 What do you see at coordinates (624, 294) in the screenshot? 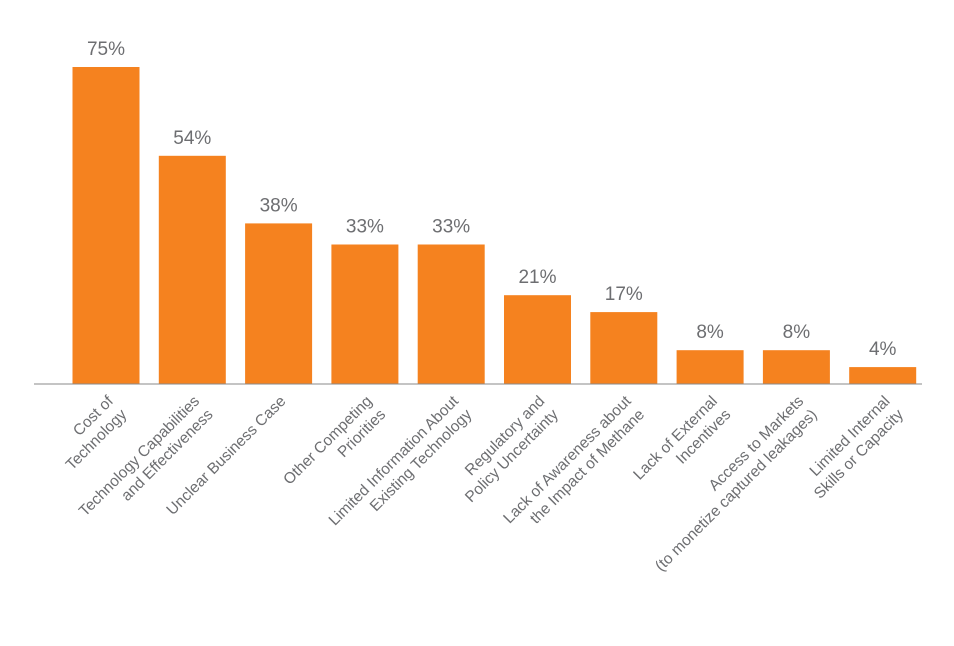
I see `value-label-6: 17%` at bounding box center [624, 294].